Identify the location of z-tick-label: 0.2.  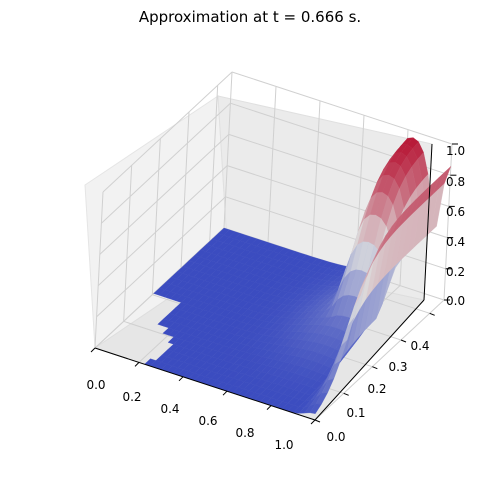
(455, 272).